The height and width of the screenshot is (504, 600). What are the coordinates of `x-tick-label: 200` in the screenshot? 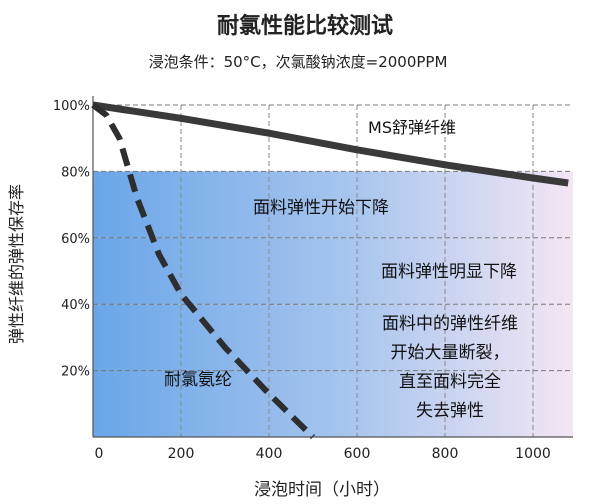 It's located at (181, 454).